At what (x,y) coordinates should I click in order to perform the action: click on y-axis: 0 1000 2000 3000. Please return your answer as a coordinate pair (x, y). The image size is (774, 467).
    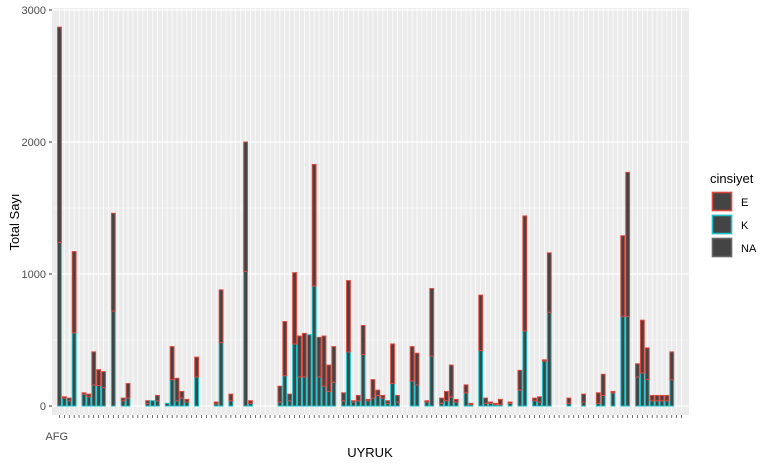
    Looking at the image, I should click on (37, 209).